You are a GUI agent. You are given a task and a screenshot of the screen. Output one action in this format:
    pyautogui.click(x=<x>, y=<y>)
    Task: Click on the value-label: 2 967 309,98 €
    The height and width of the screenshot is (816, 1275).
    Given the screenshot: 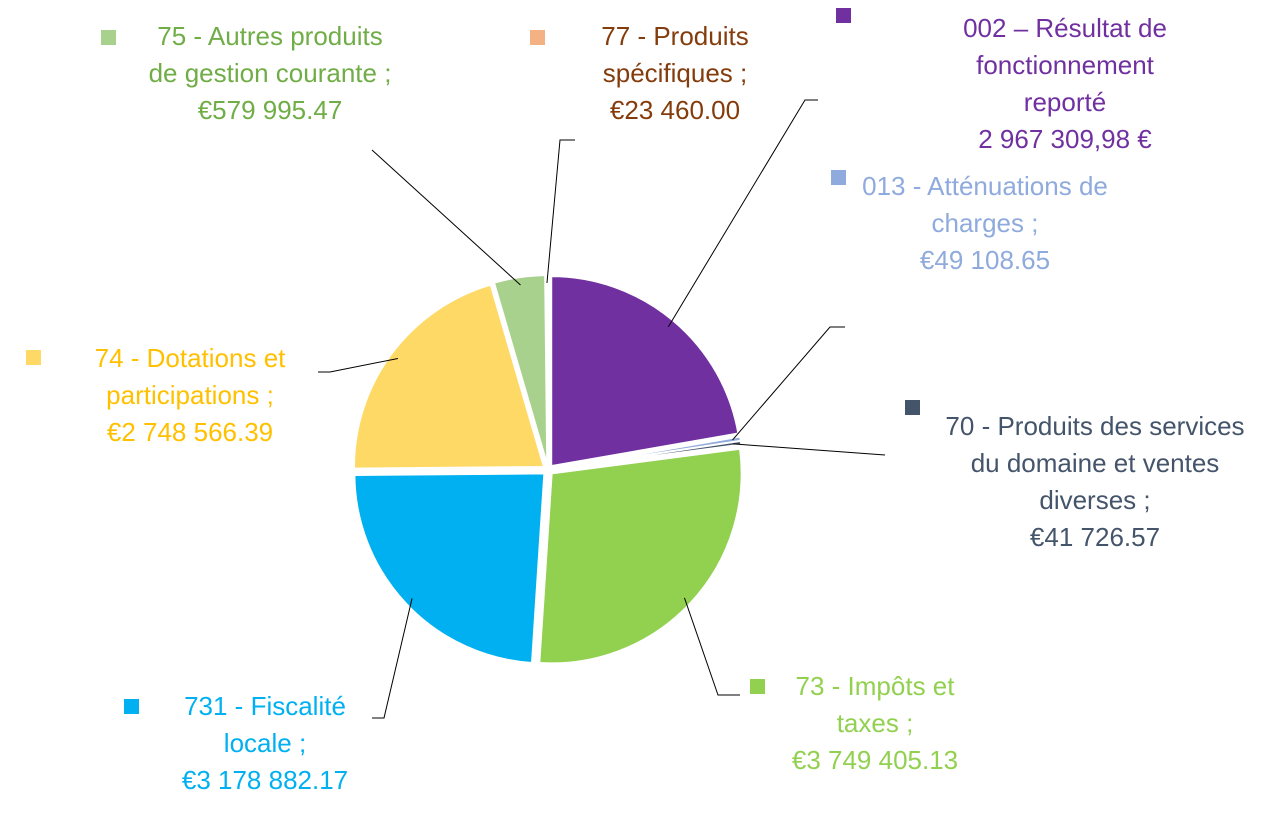 What is the action you would take?
    pyautogui.click(x=1065, y=139)
    